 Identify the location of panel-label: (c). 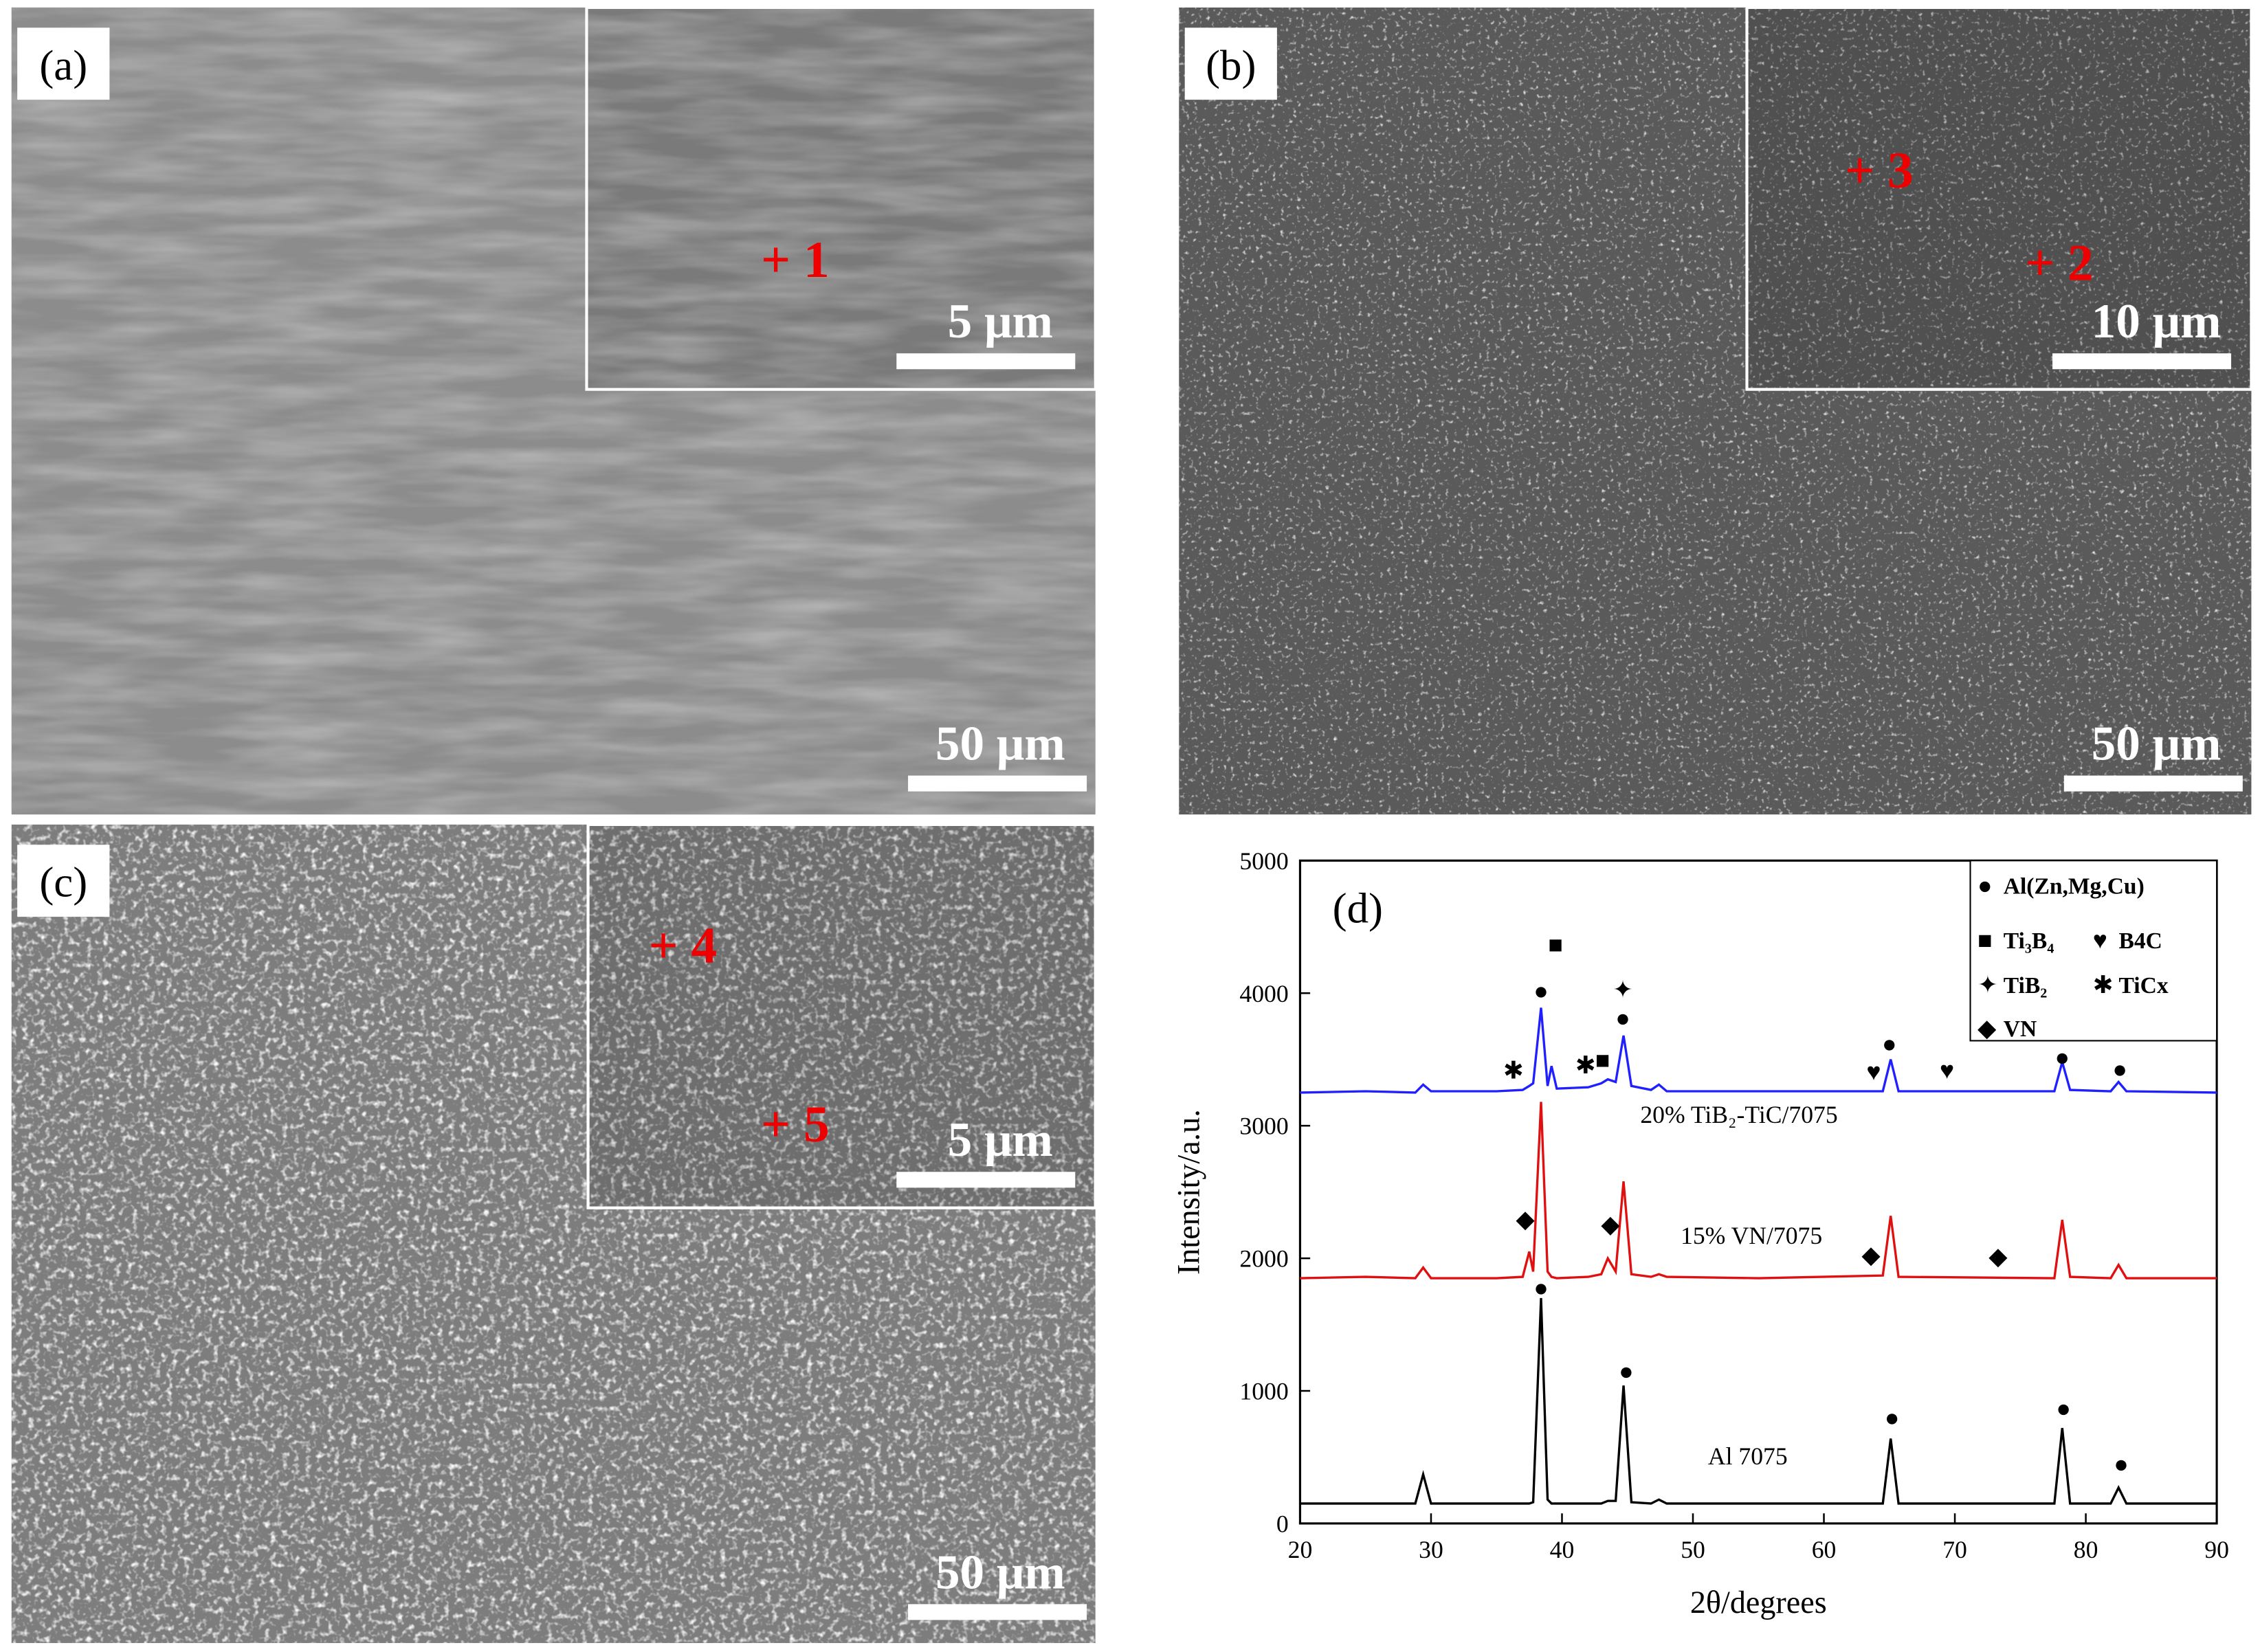
(63, 882).